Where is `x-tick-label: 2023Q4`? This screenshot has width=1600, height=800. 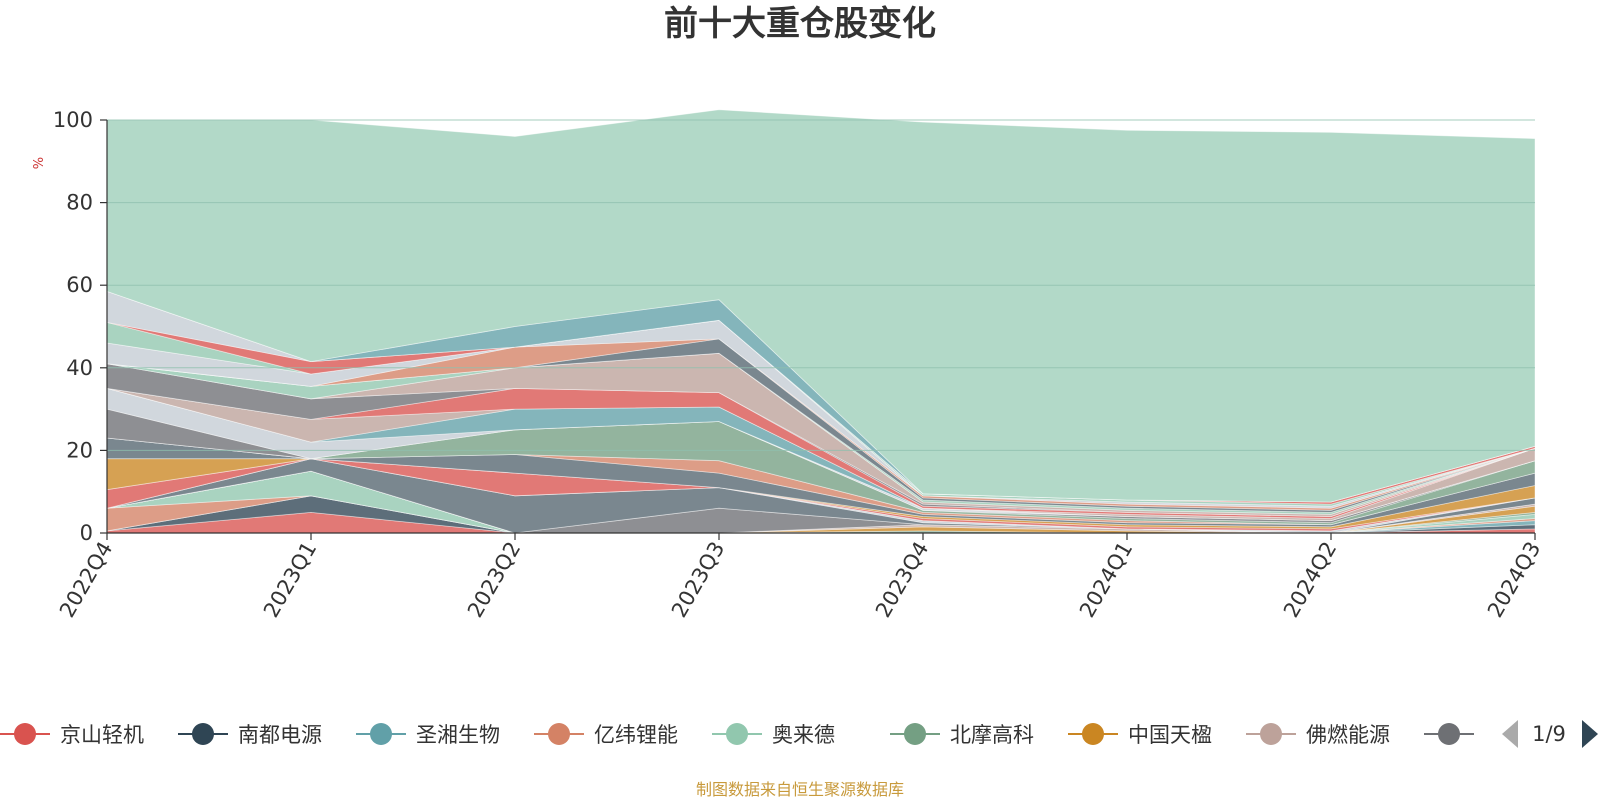
x-tick-label: 2023Q4 is located at coordinates (902, 580).